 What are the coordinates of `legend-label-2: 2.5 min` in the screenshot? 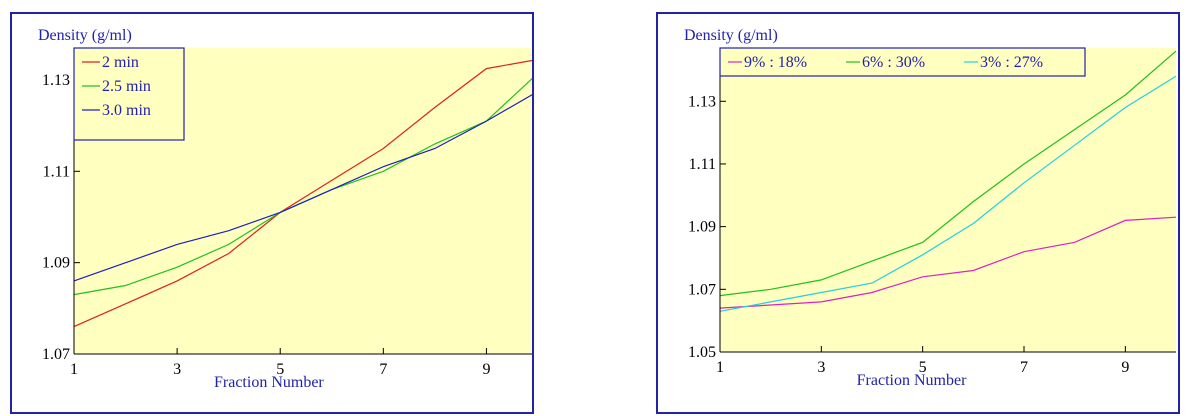 It's located at (126, 86).